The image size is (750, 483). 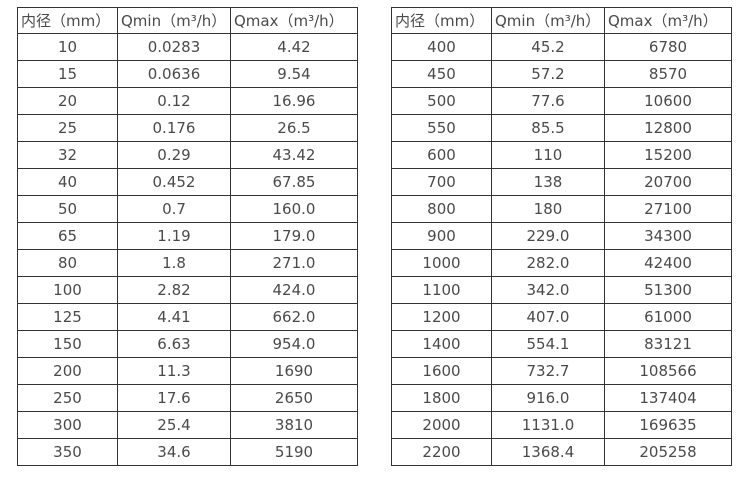 What do you see at coordinates (548, 47) in the screenshot?
I see `cell-qmin: 45.2` at bounding box center [548, 47].